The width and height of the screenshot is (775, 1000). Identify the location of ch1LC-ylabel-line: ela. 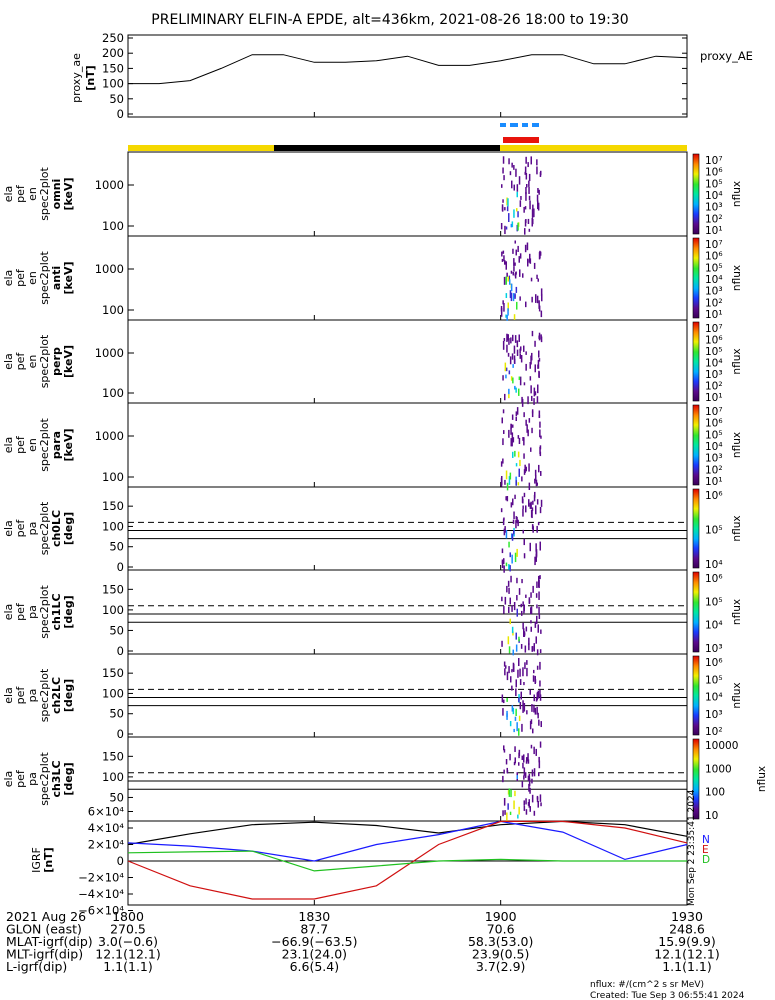
(8, 612).